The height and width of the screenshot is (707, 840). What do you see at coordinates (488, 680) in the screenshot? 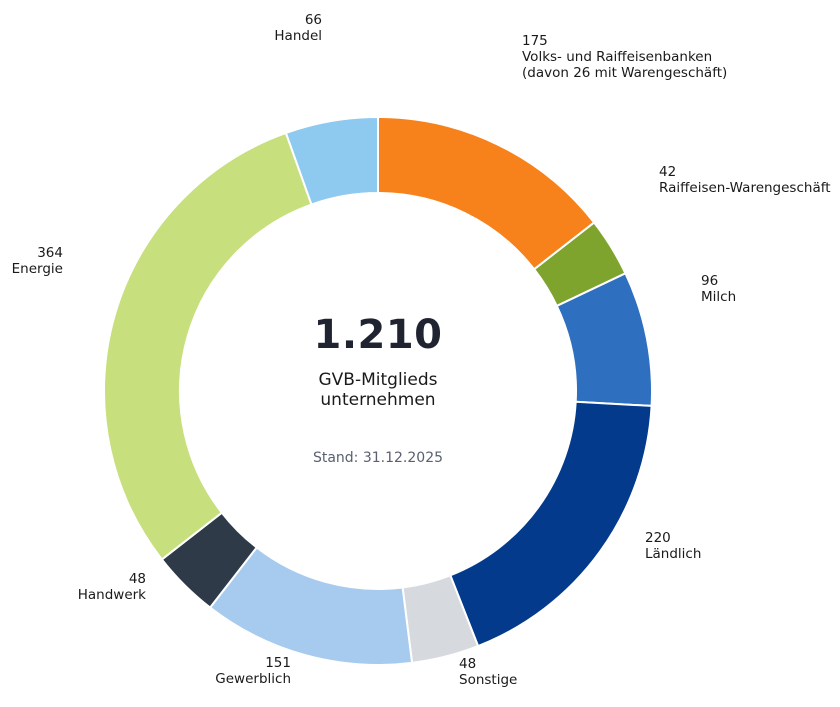
I see `slice-name-sonstige: Sonstige` at bounding box center [488, 680].